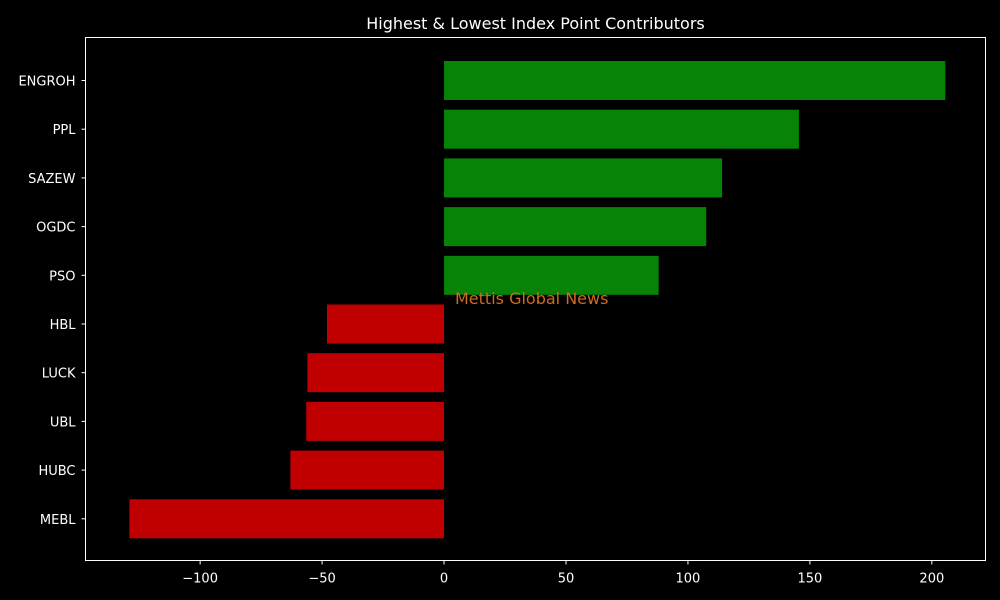 This screenshot has width=1000, height=600. I want to click on x-tick-label: 150, so click(809, 579).